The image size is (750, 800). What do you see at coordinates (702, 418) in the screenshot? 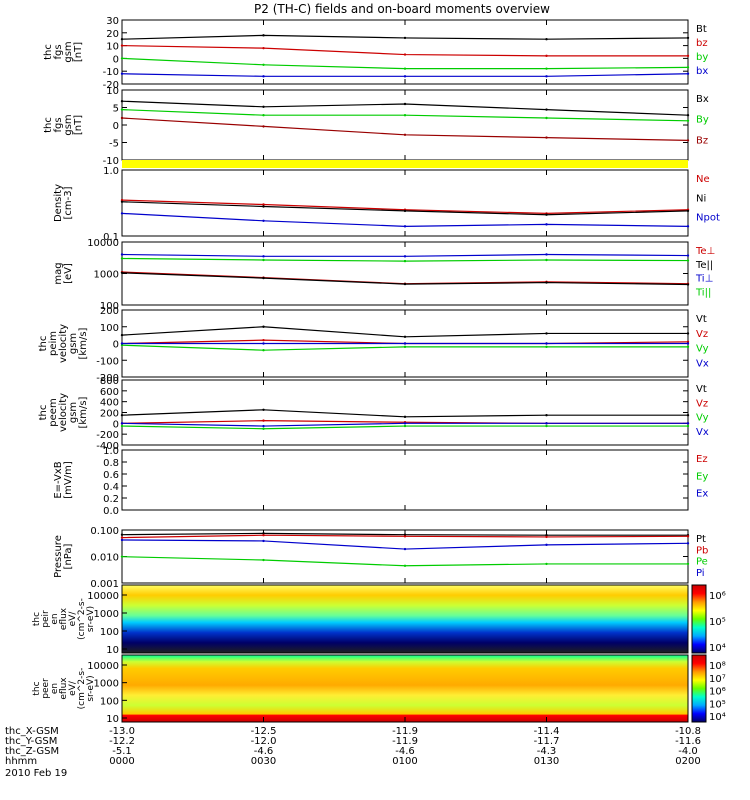
I see `legend-entry: Vy` at bounding box center [702, 418].